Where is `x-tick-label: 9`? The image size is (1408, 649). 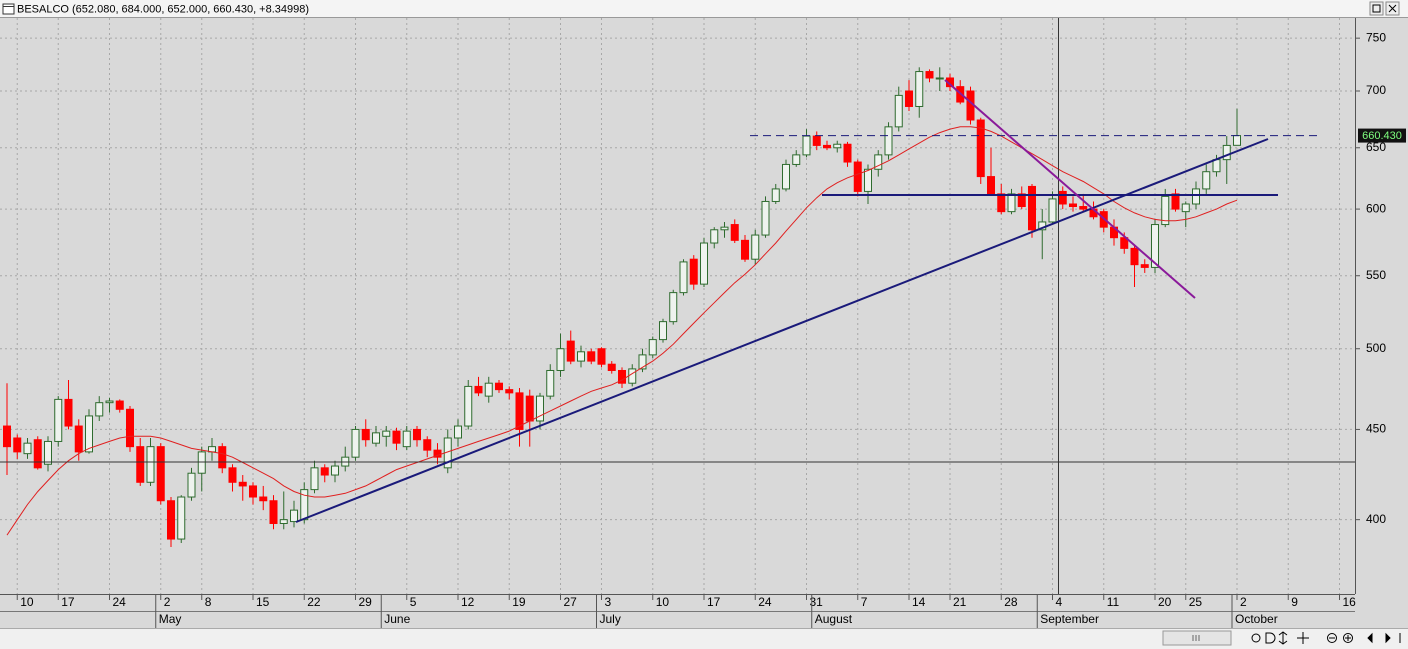
x-tick-label: 9 is located at coordinates (1294, 602).